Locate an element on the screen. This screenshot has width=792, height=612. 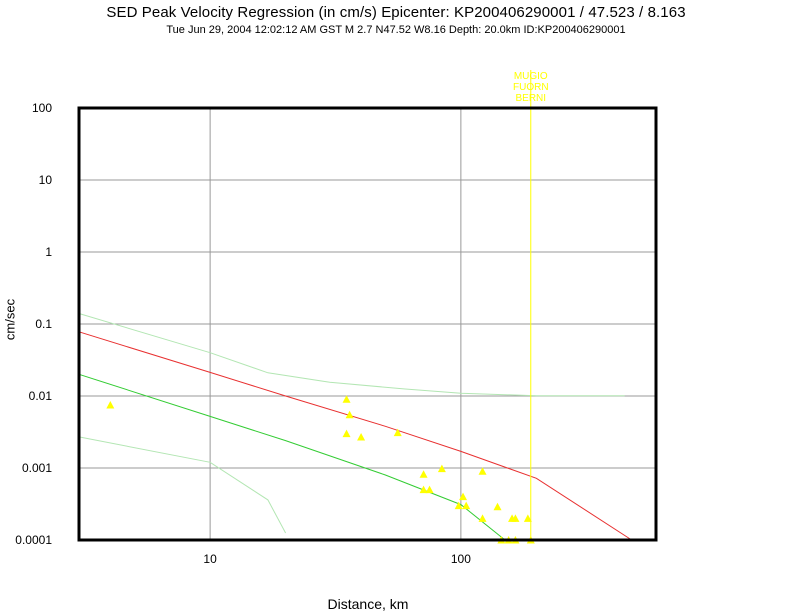
y-tick-label: 0.001 is located at coordinates (37, 468).